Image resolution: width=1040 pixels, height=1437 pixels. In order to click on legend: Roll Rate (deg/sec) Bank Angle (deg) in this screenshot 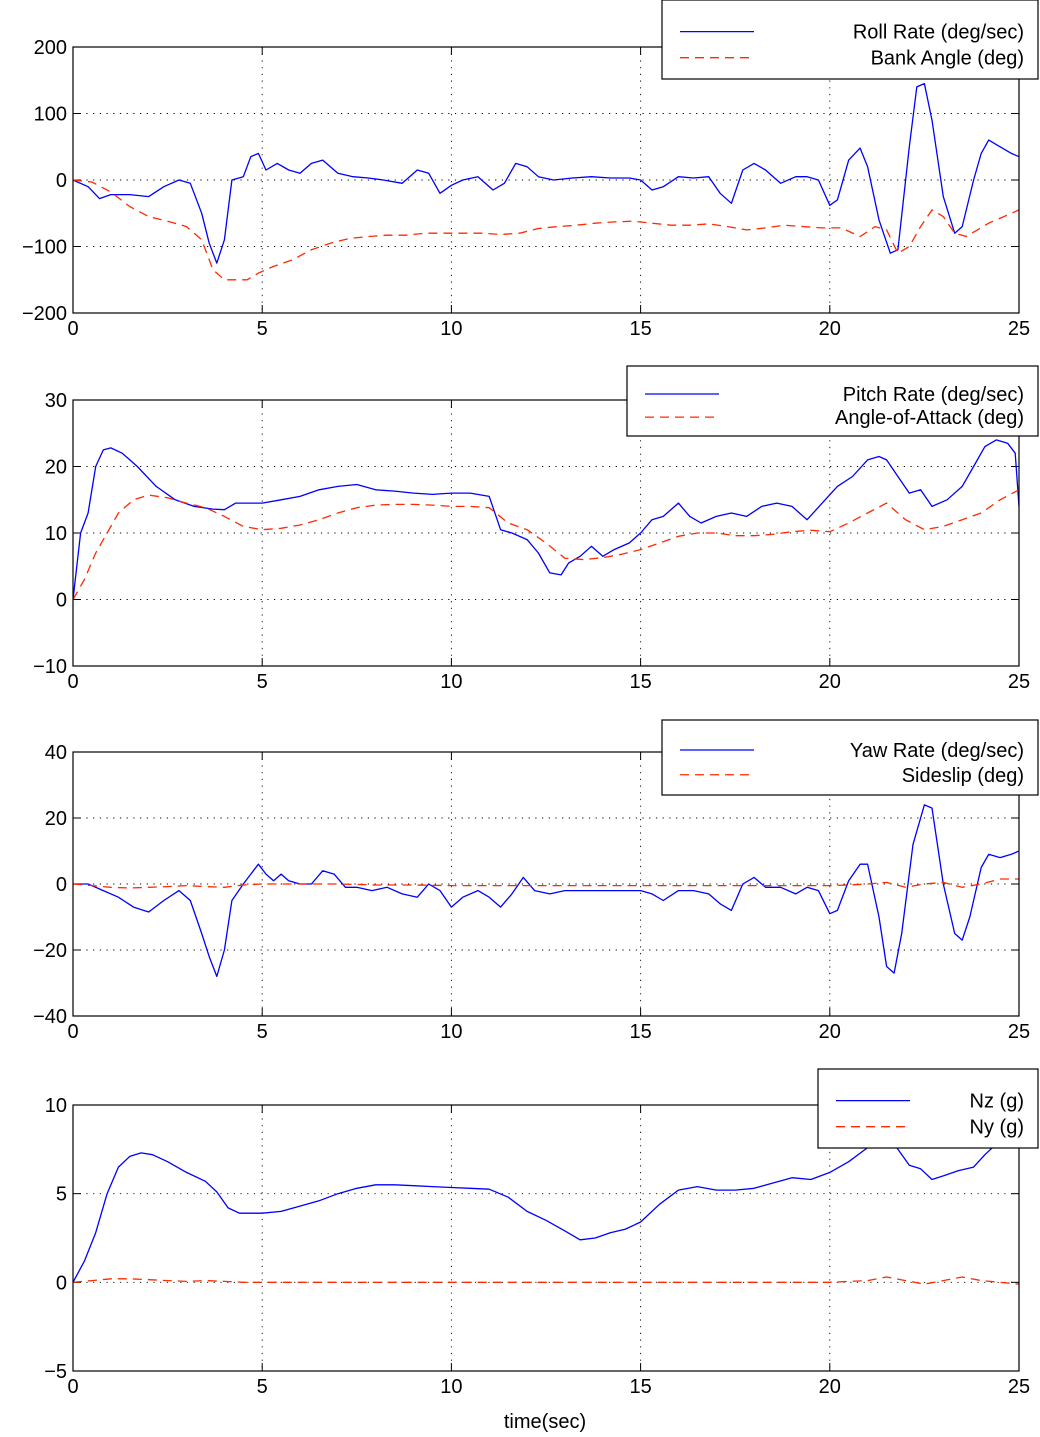, I will do `click(850, 40)`.